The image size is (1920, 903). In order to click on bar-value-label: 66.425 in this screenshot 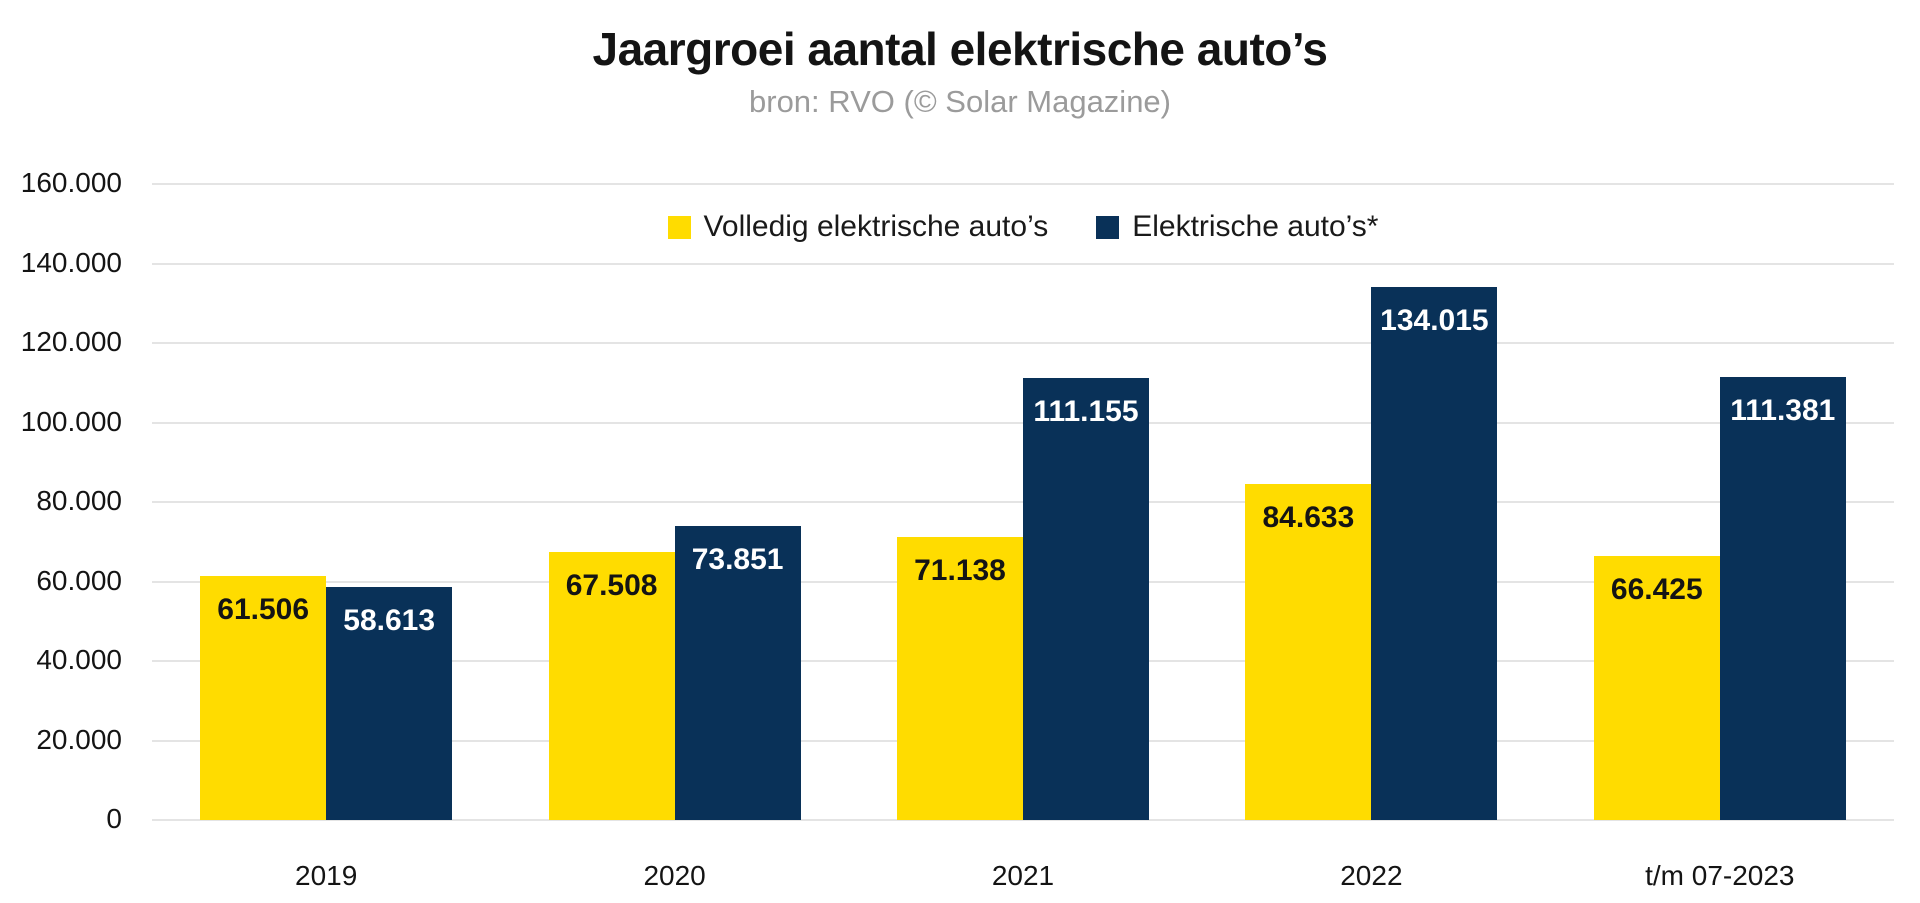, I will do `click(1656, 589)`.